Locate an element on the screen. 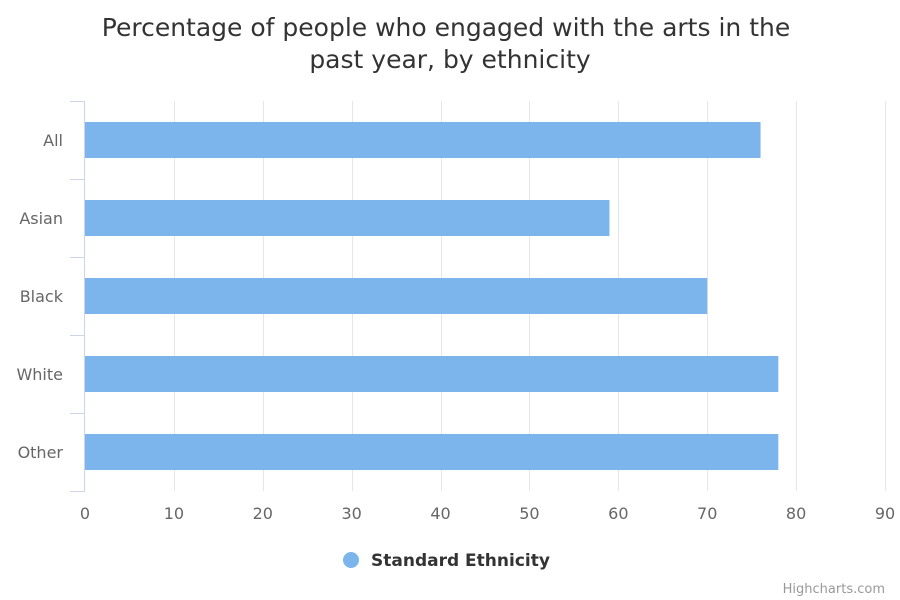  x-tick-label: 30 is located at coordinates (351, 513).